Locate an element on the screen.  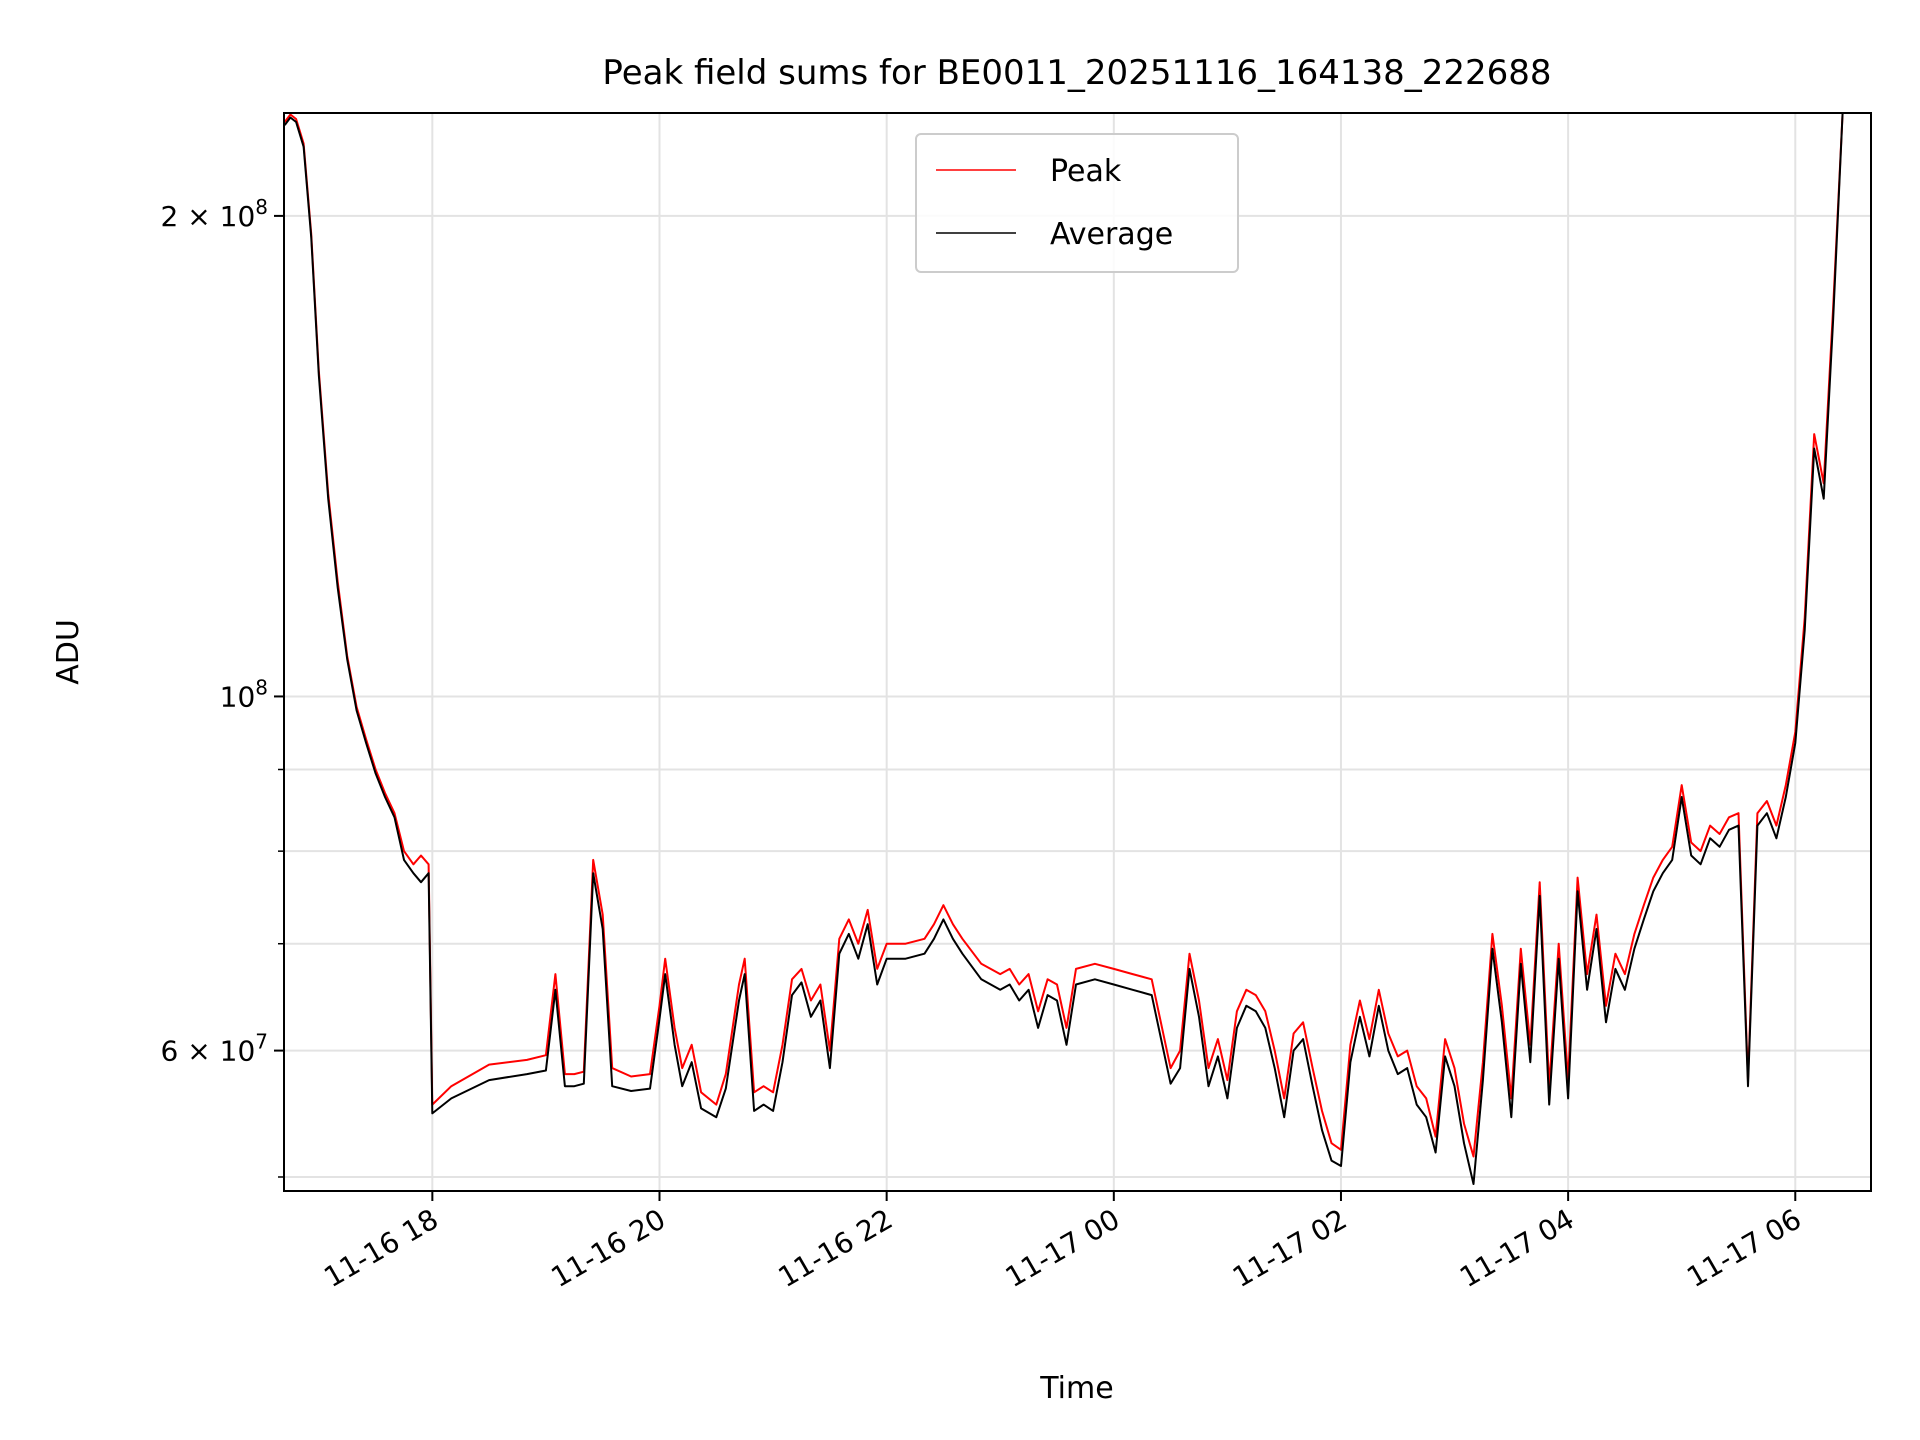
legend: Peak Average is located at coordinates (1077, 203).